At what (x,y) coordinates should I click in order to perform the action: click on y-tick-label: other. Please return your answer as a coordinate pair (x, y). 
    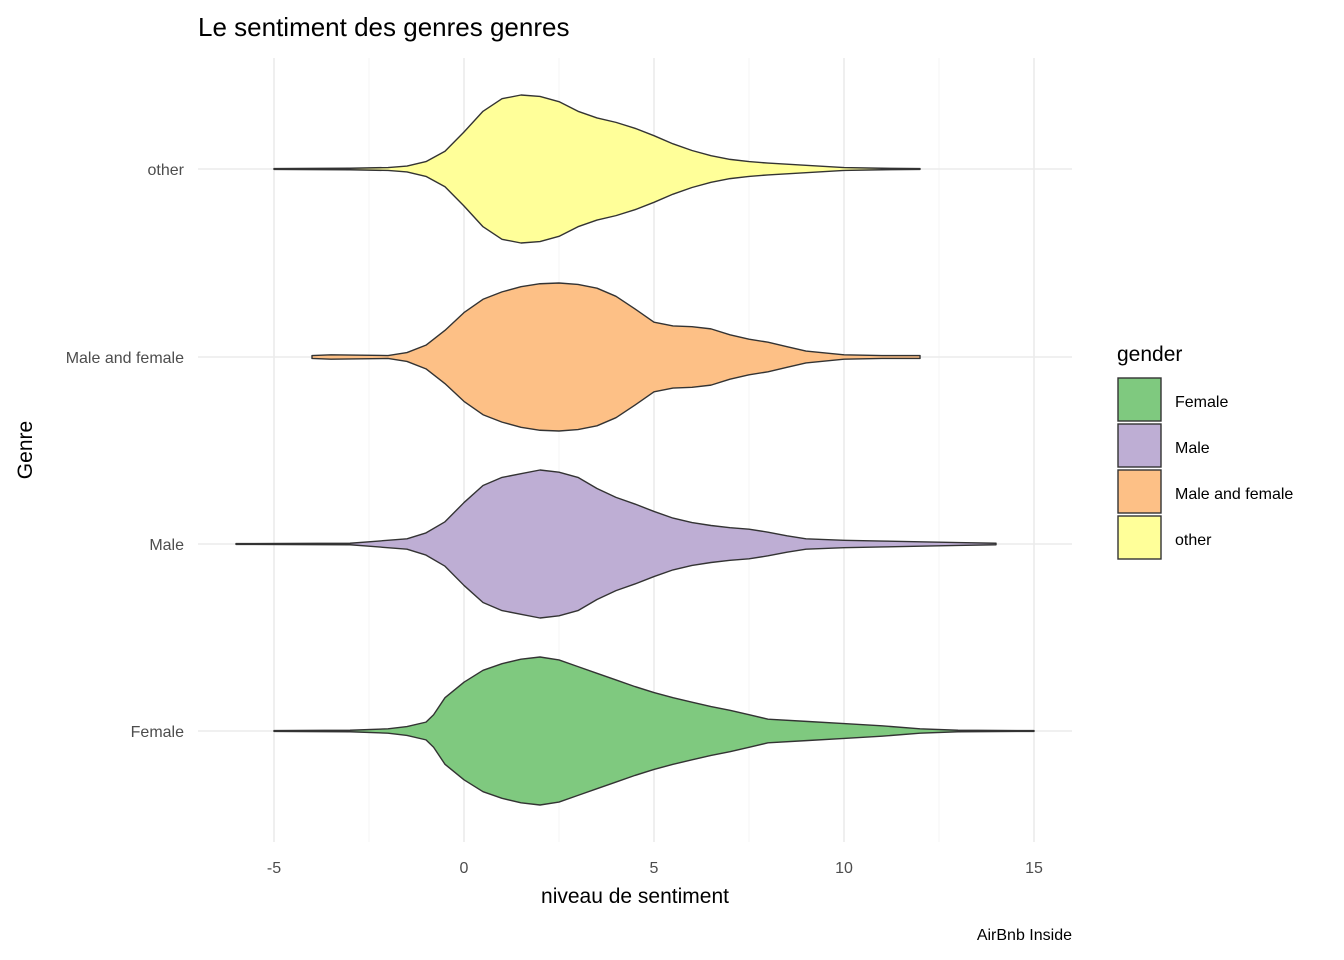
    Looking at the image, I should click on (166, 170).